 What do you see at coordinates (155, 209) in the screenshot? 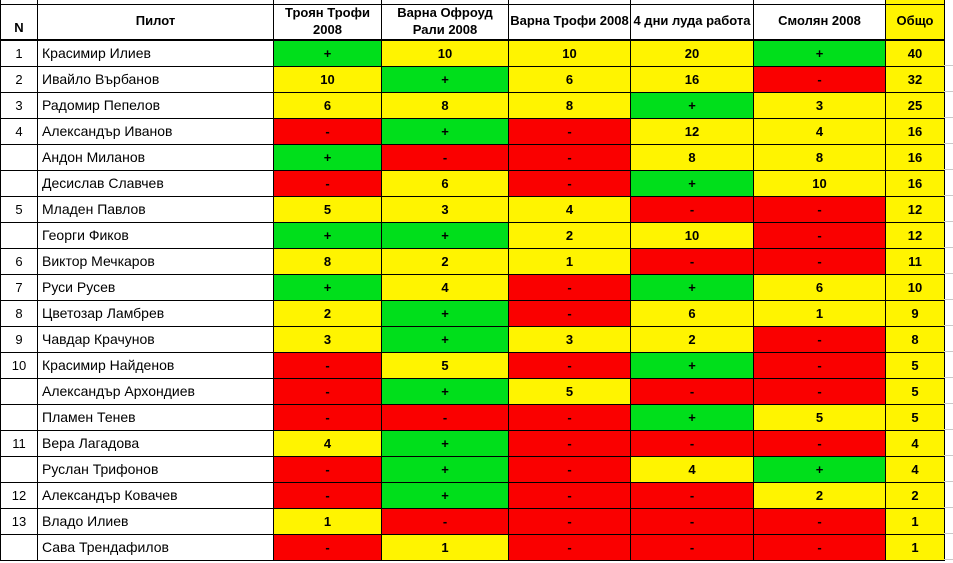
I see `pilot-name: Младен Павлов` at bounding box center [155, 209].